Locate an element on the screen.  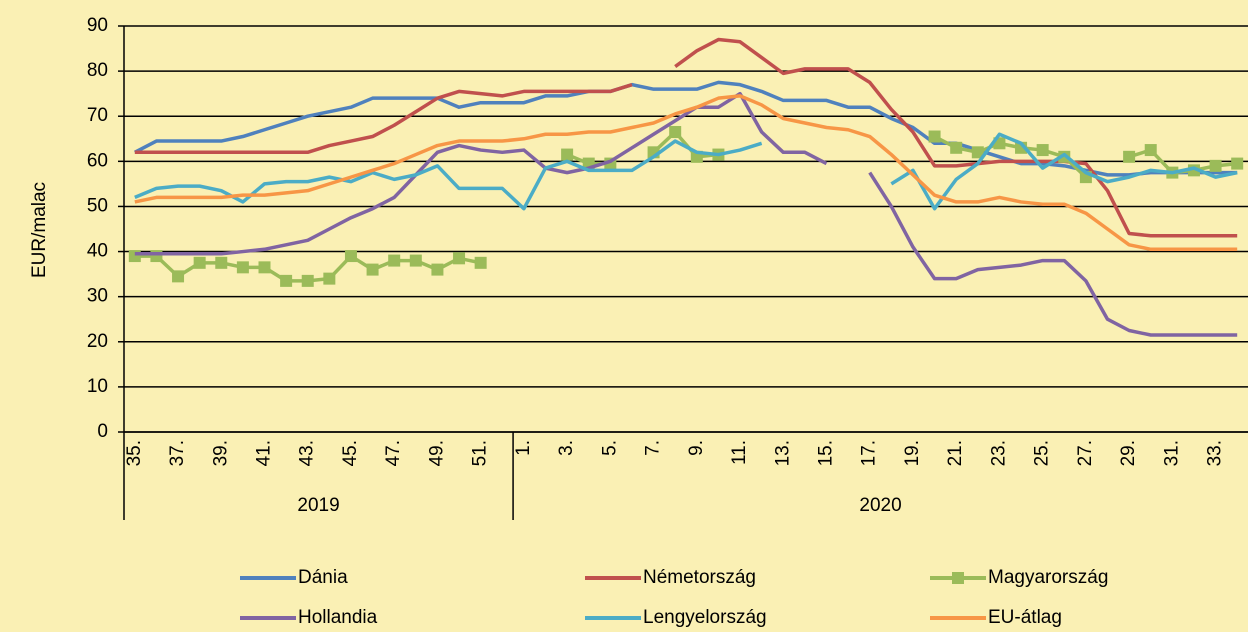
legend-marker is located at coordinates (958, 578).